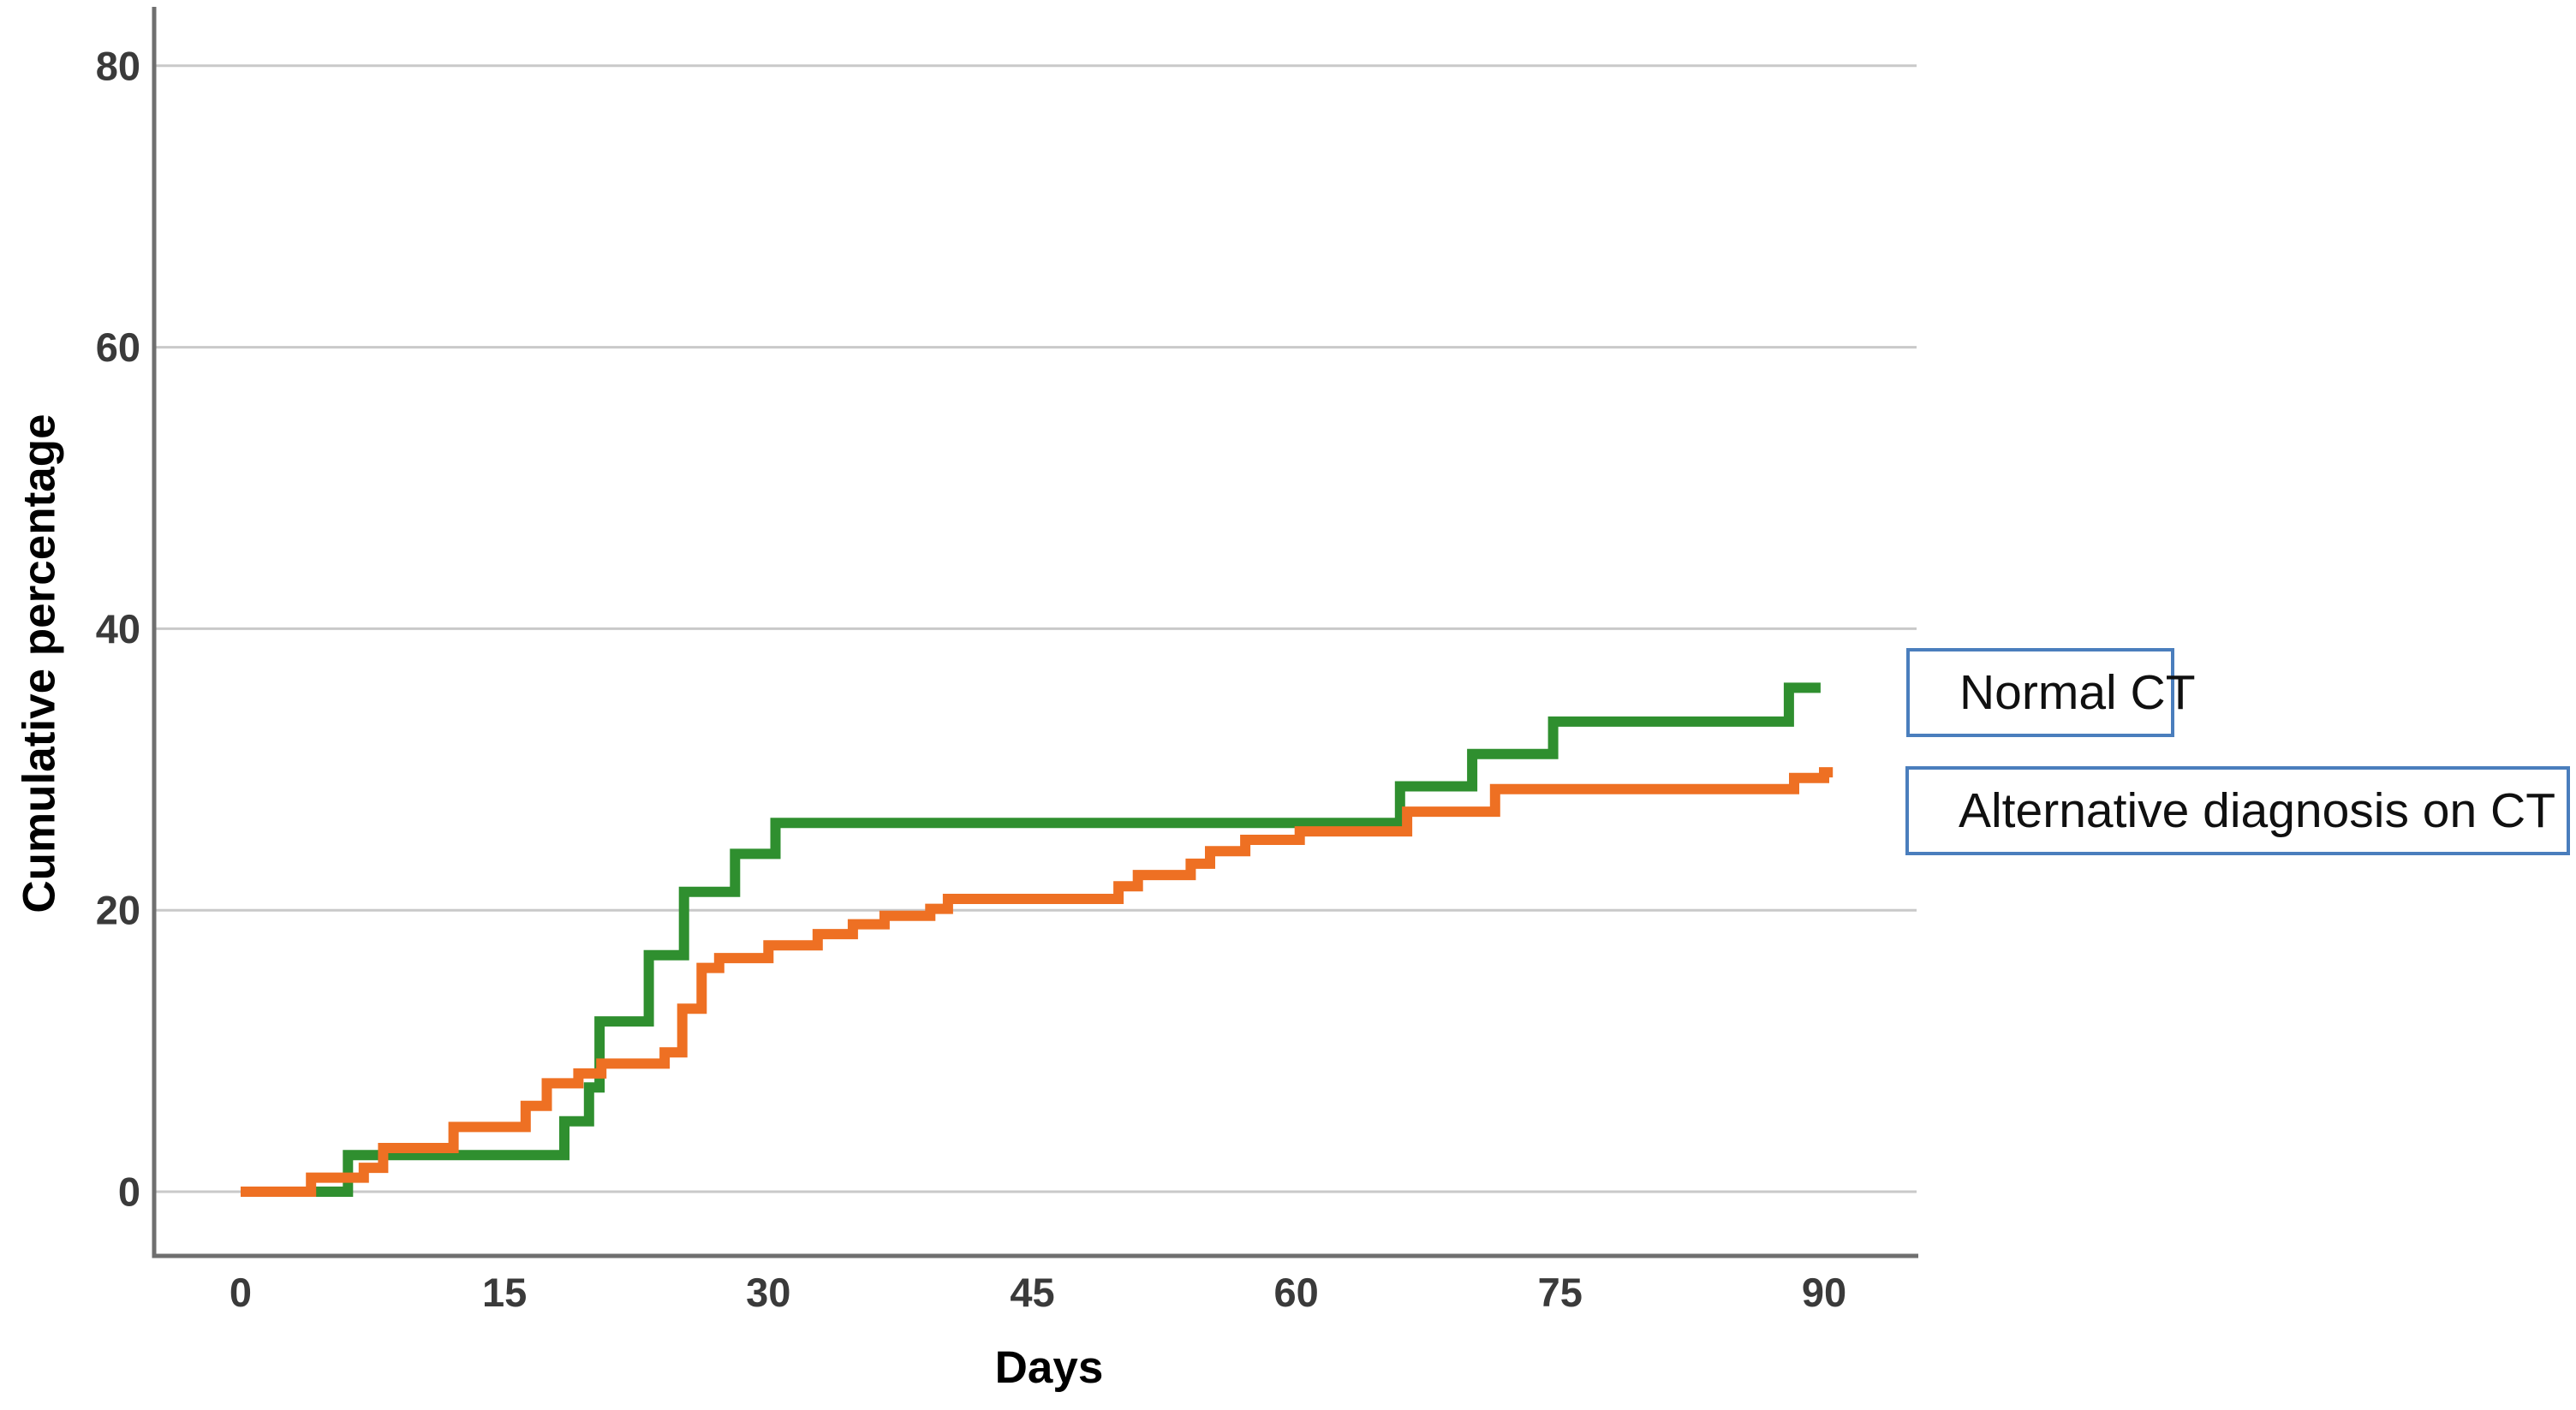  What do you see at coordinates (118, 347) in the screenshot?
I see `y-tick-label-60: 60` at bounding box center [118, 347].